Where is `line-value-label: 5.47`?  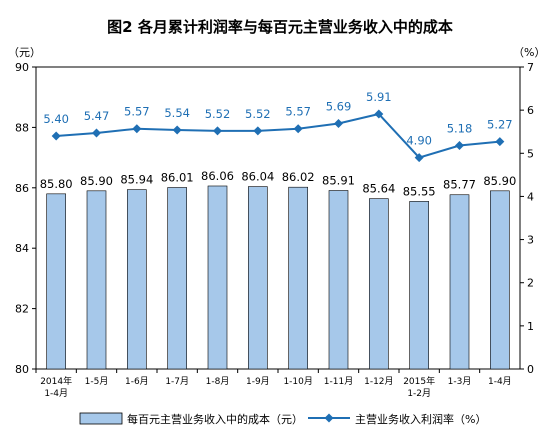
line-value-label: 5.47 is located at coordinates (97, 116).